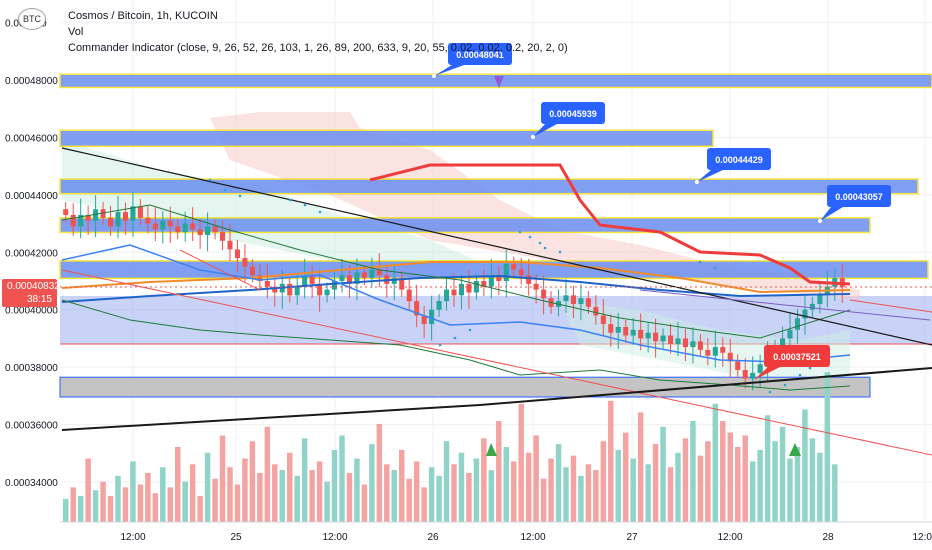 The width and height of the screenshot is (932, 550). What do you see at coordinates (496, 532) in the screenshot?
I see `x-axis: 12:00 25 12:00 26 12:00 27 12:00 28 12:00` at bounding box center [496, 532].